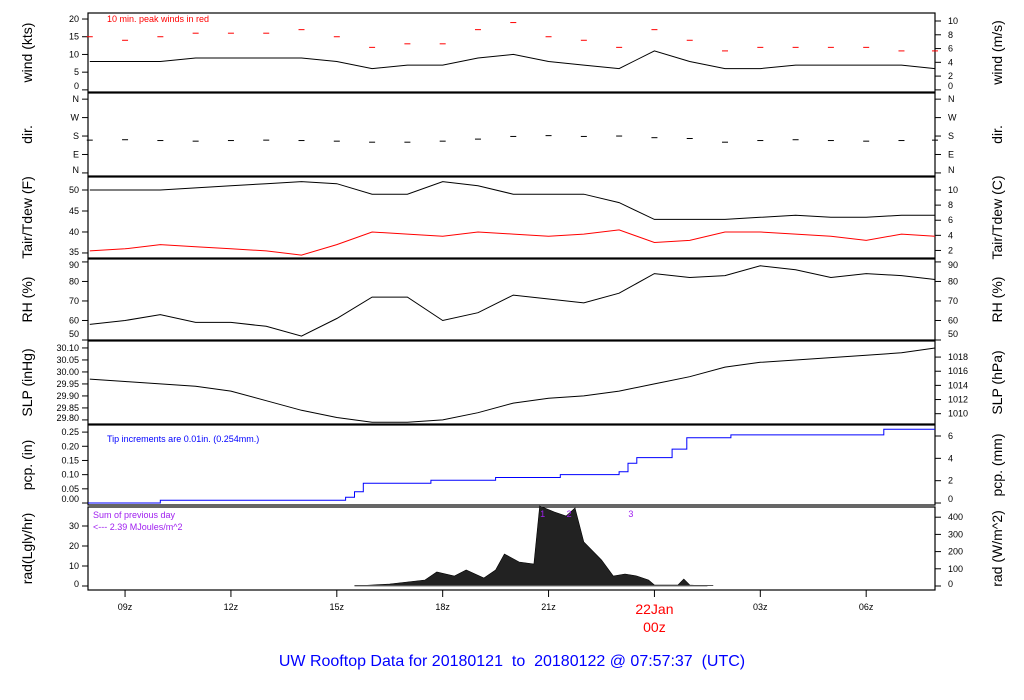 The width and height of the screenshot is (1024, 700). Describe the element at coordinates (74, 252) in the screenshot. I see `y-tick-label: 35` at that location.